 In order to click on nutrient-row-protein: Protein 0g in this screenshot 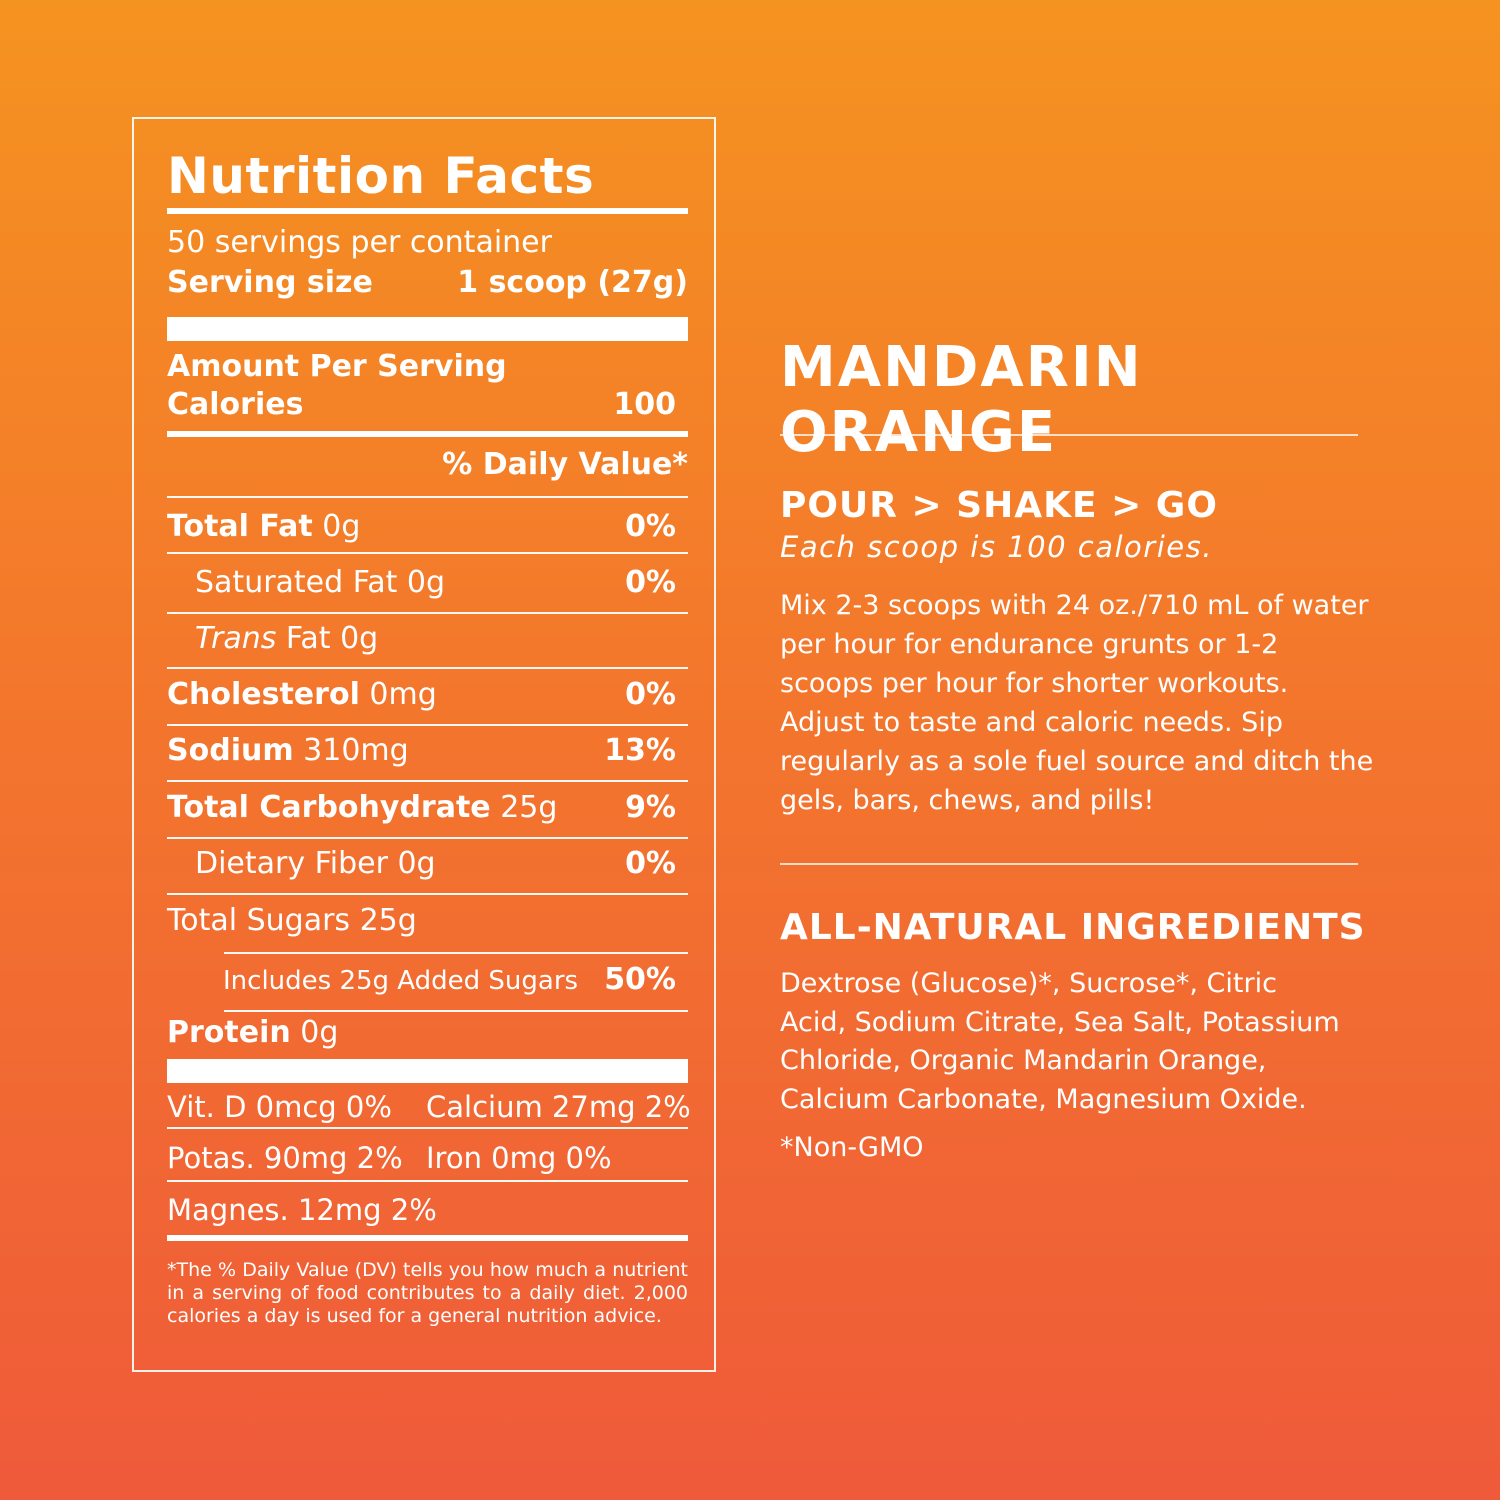, I will do `click(427, 1032)`.